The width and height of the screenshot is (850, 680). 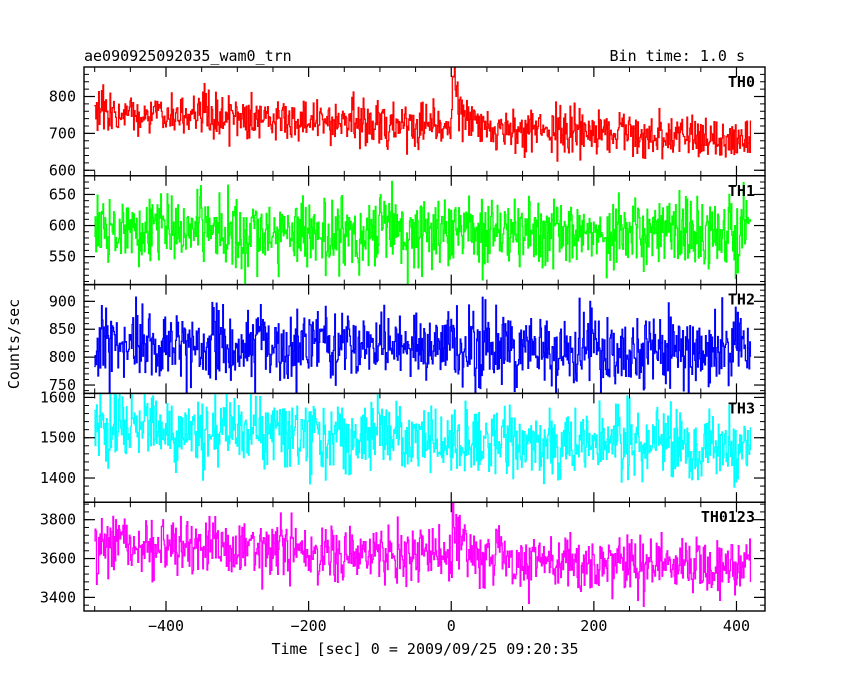 I want to click on x-axis: −400 −200 0 200 400, so click(x=449, y=626).